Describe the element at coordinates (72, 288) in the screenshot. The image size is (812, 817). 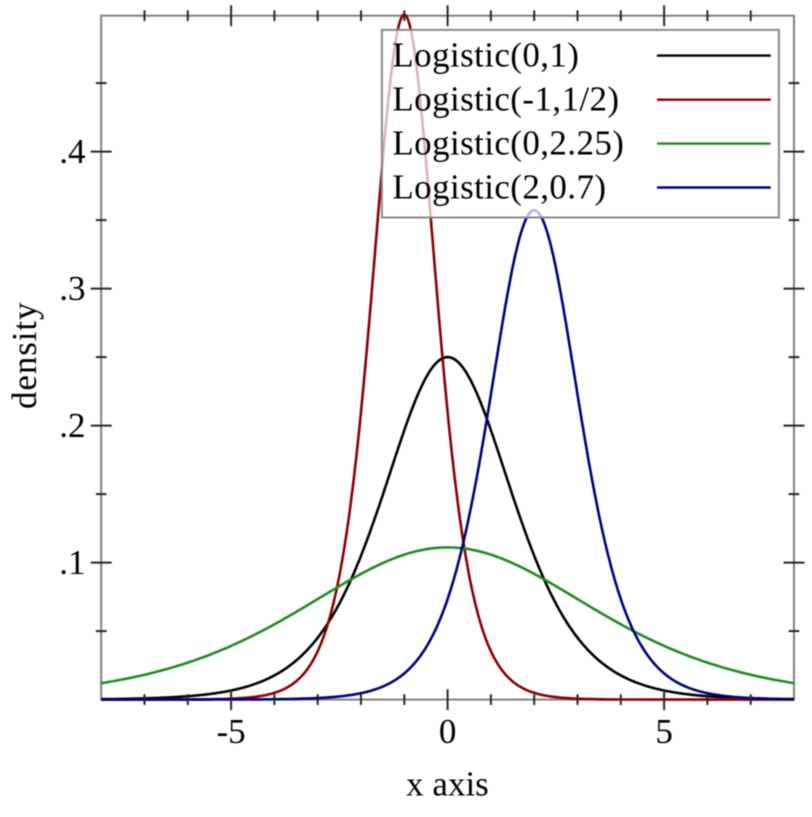
I see `svg-text: .3` at that location.